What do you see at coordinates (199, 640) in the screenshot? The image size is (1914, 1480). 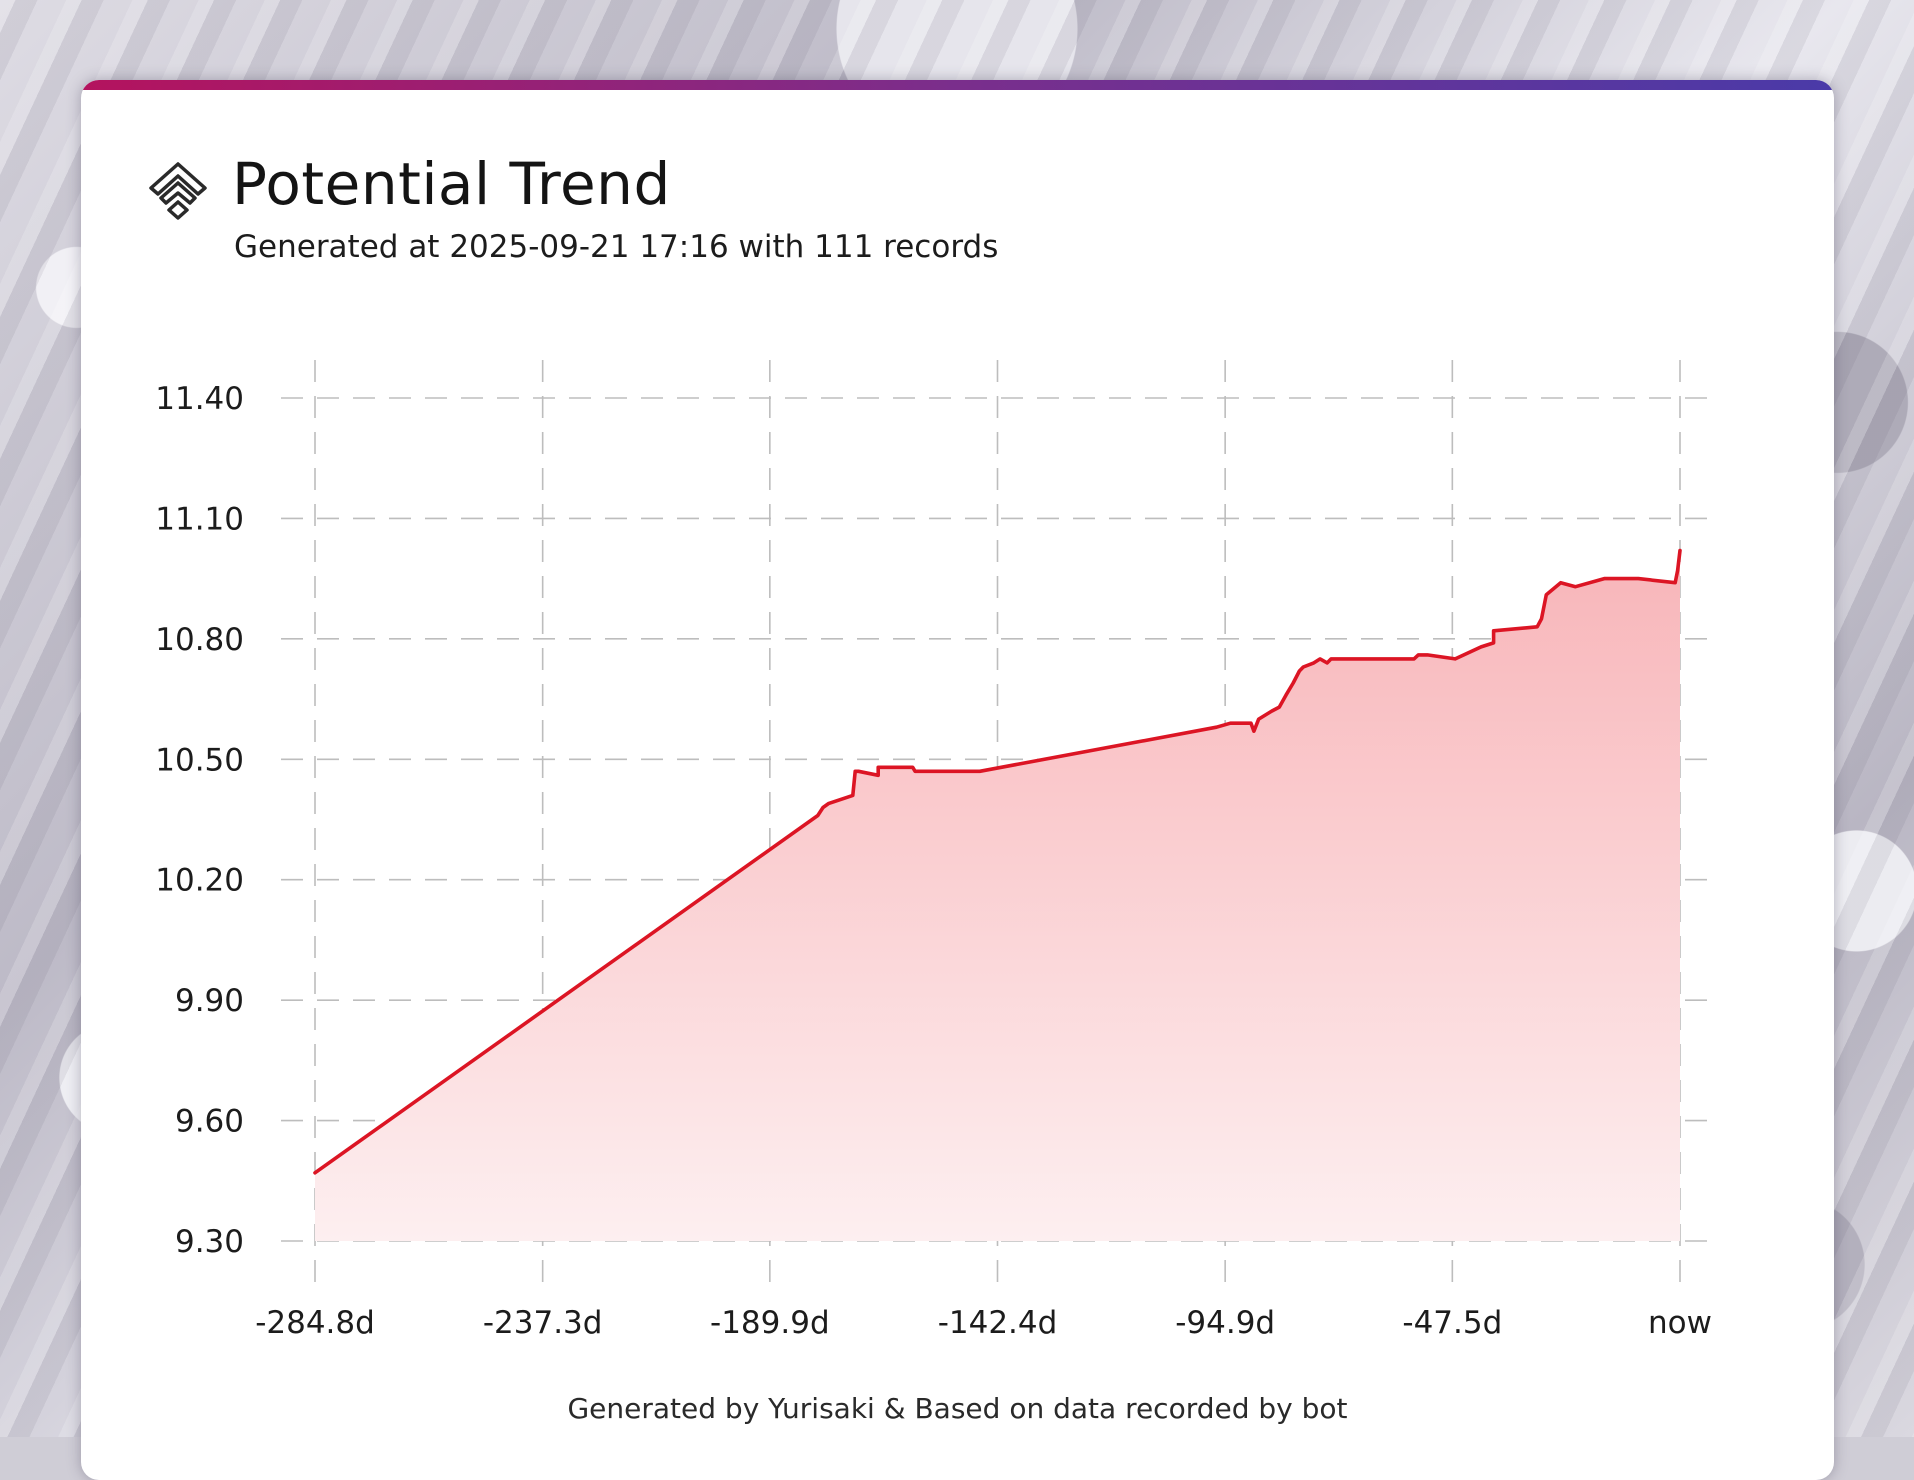 I see `y-tick-label: 10.80` at bounding box center [199, 640].